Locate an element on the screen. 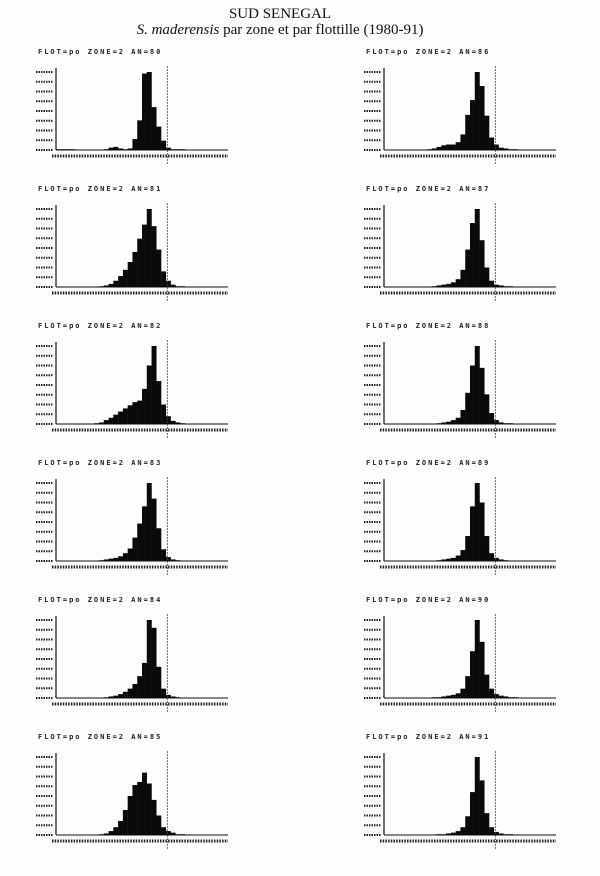  histogram-panel: FLOT=po ZONE=2 AN=88 is located at coordinates (470, 387).